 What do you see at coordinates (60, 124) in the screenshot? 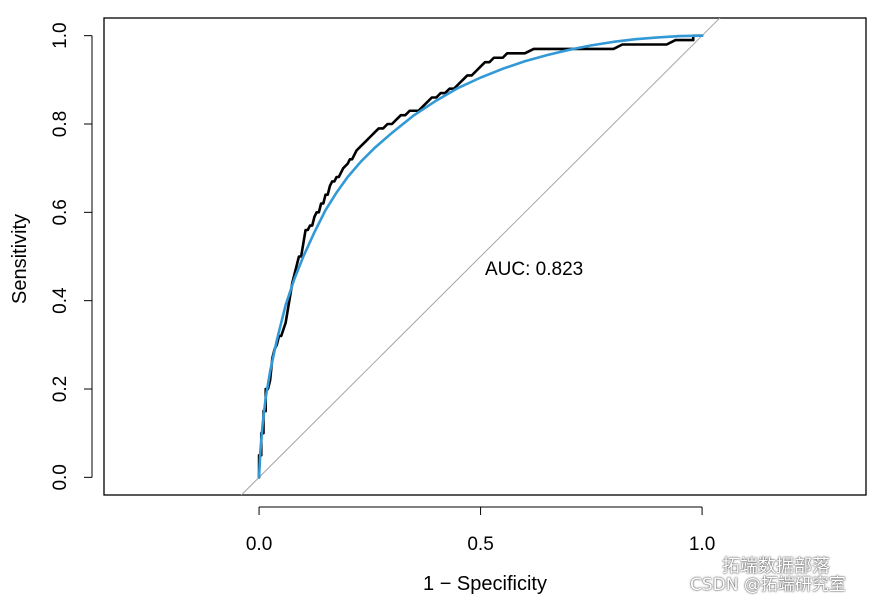
I see `y-tick-label: 0.8` at bounding box center [60, 124].